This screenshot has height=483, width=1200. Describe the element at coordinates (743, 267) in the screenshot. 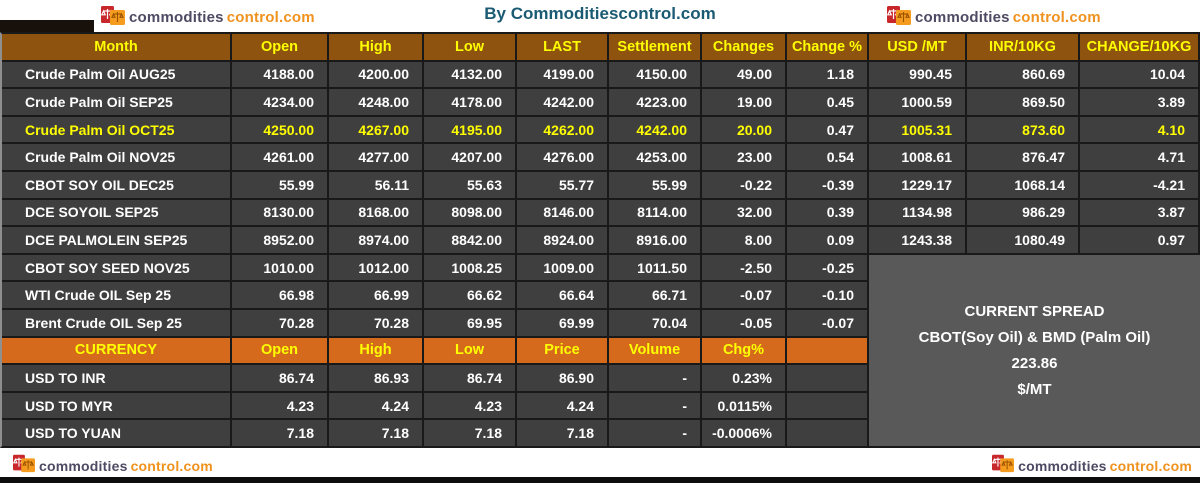

I see `cell-changes: -2.50` at that location.